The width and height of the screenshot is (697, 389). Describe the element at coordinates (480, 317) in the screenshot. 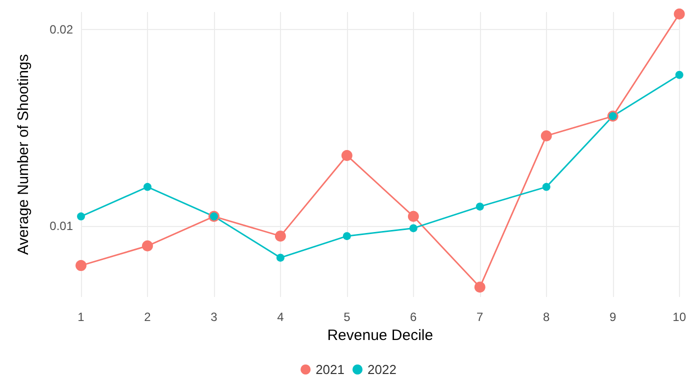

I see `x-tick-label: 7` at that location.